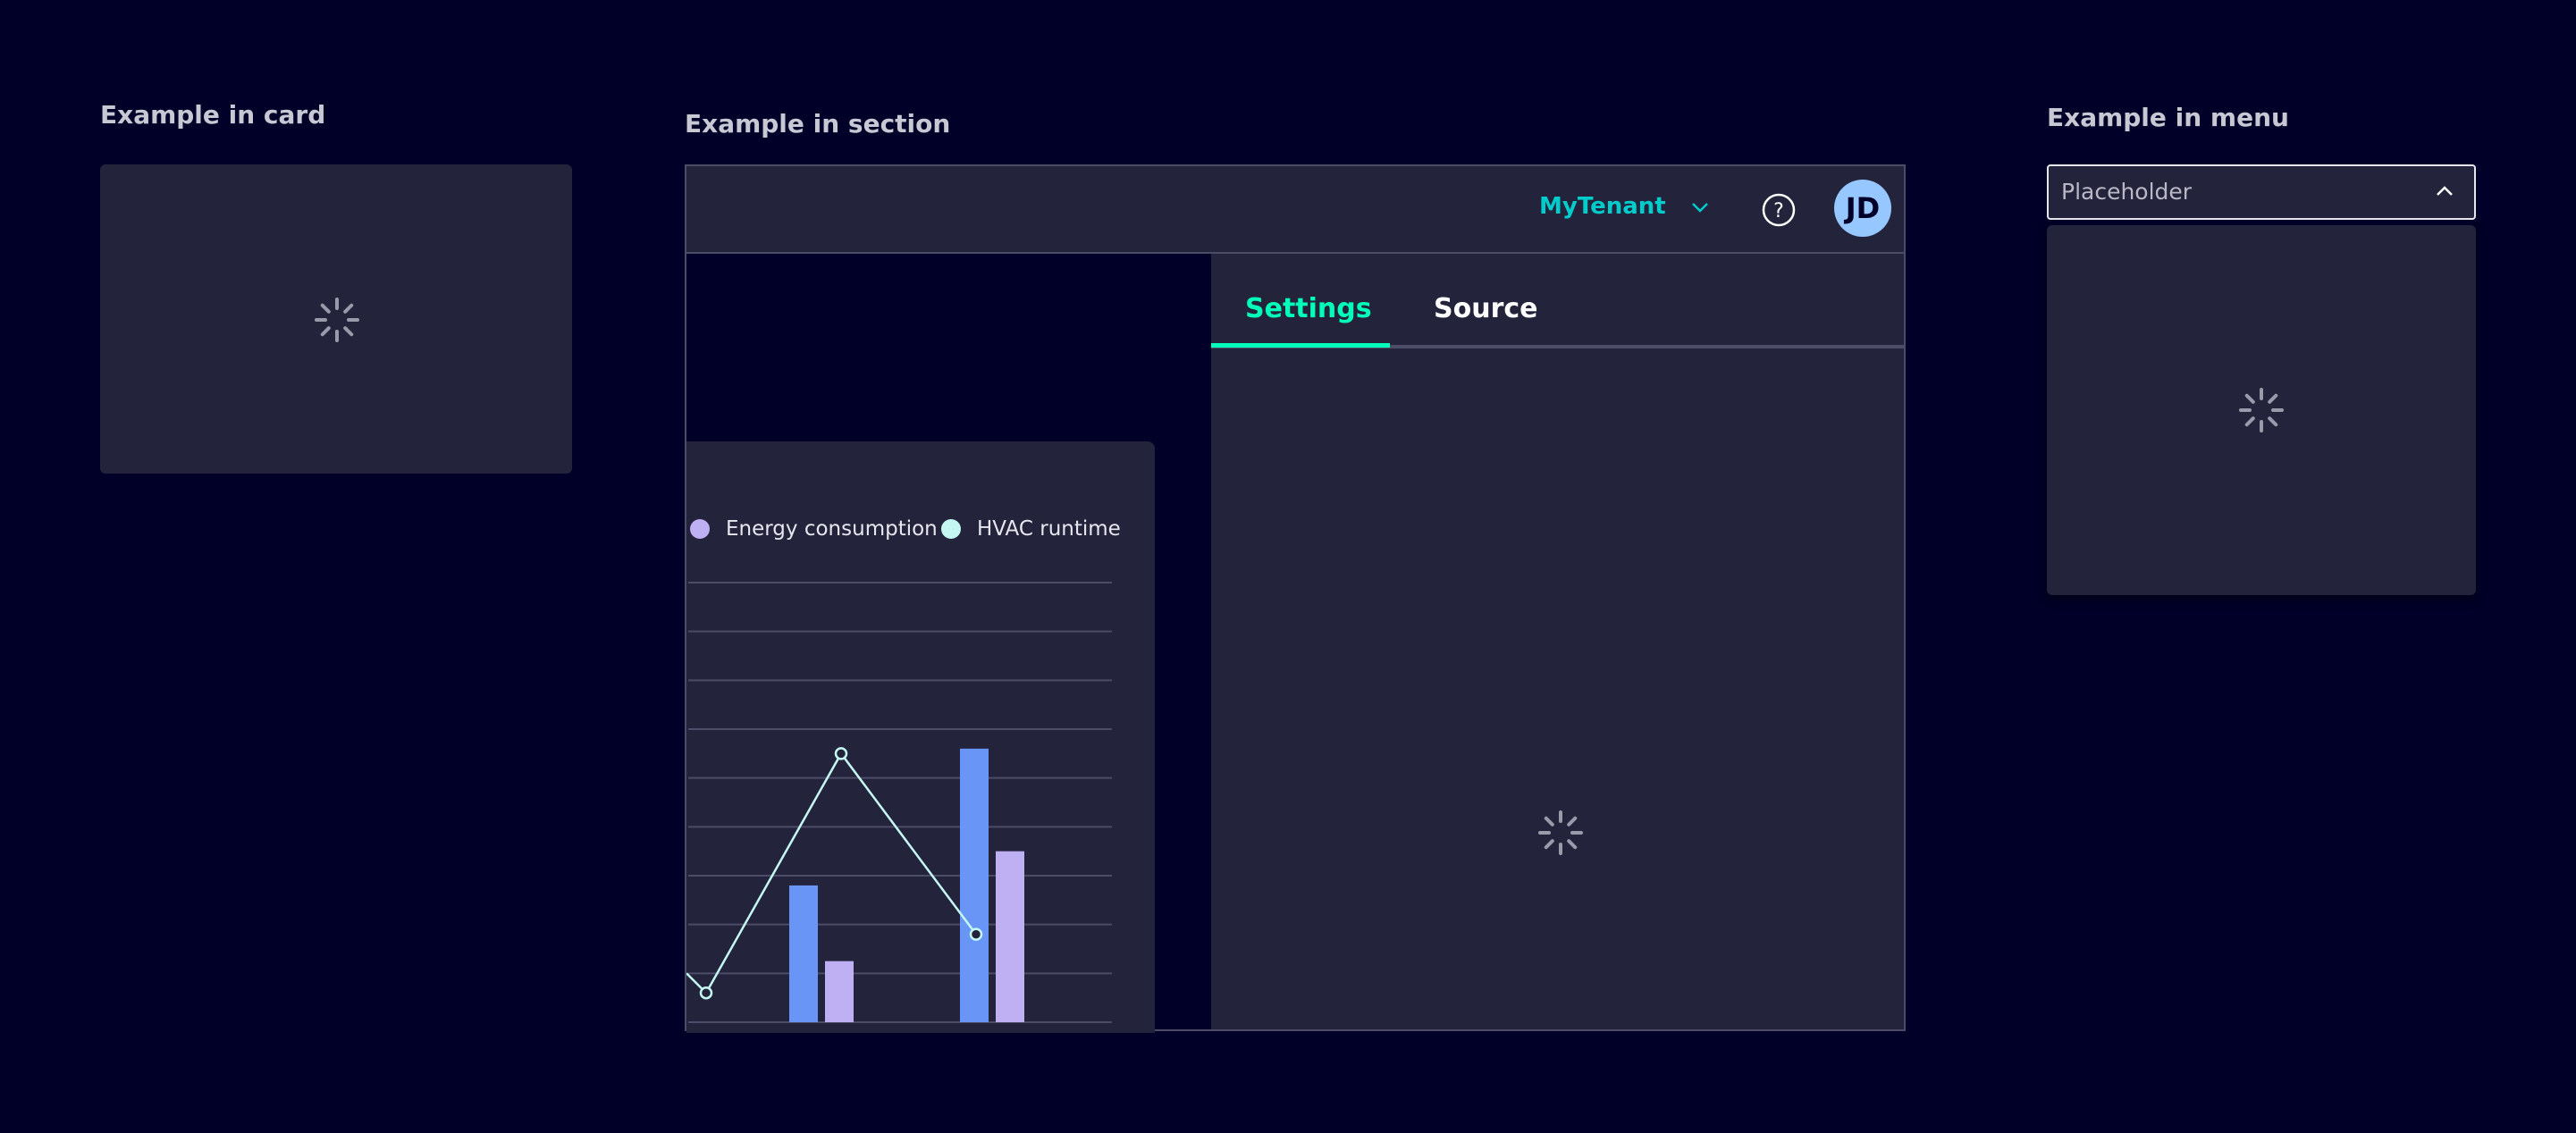  What do you see at coordinates (832, 529) in the screenshot?
I see `legend-label: Energy consumption` at bounding box center [832, 529].